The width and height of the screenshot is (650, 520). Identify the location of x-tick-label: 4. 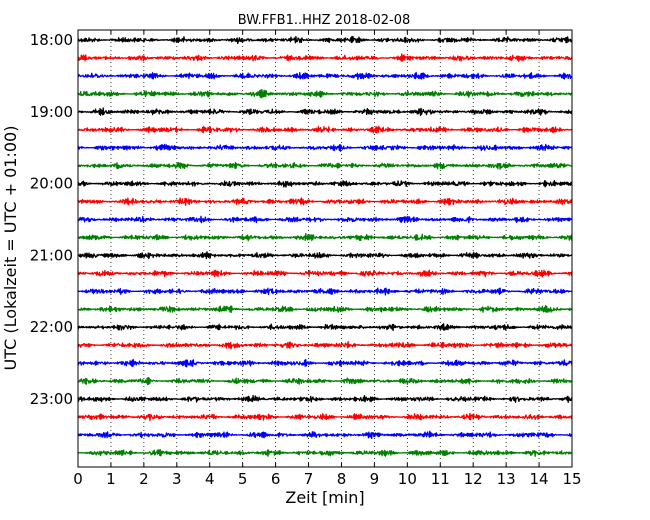
(210, 479).